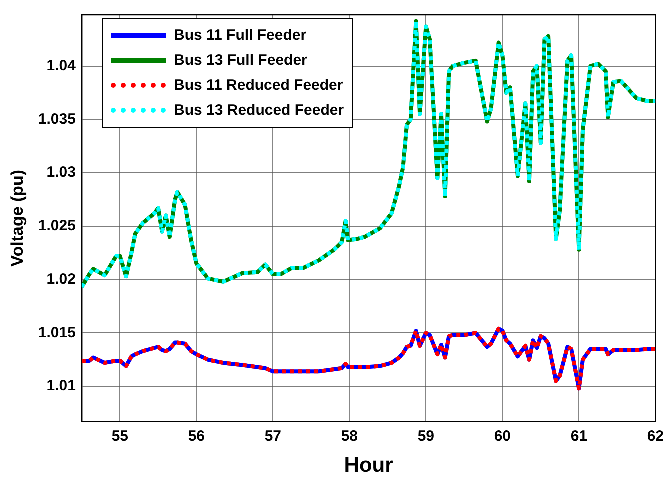 The width and height of the screenshot is (670, 481). I want to click on y-tick-label: 1.02, so click(61, 279).